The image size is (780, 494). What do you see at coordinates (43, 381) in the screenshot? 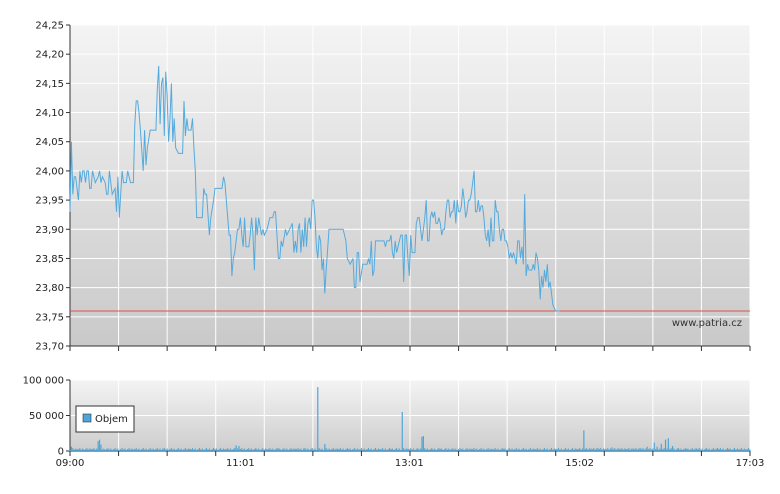
I see `volume-tick-label: 100 000` at bounding box center [43, 381].